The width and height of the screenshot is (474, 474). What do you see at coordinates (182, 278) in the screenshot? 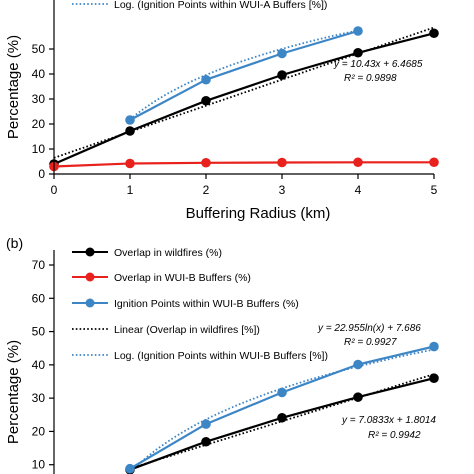
I see `legend-b-label-wui: Overlap in WUI-B Buffers (%)` at bounding box center [182, 278].